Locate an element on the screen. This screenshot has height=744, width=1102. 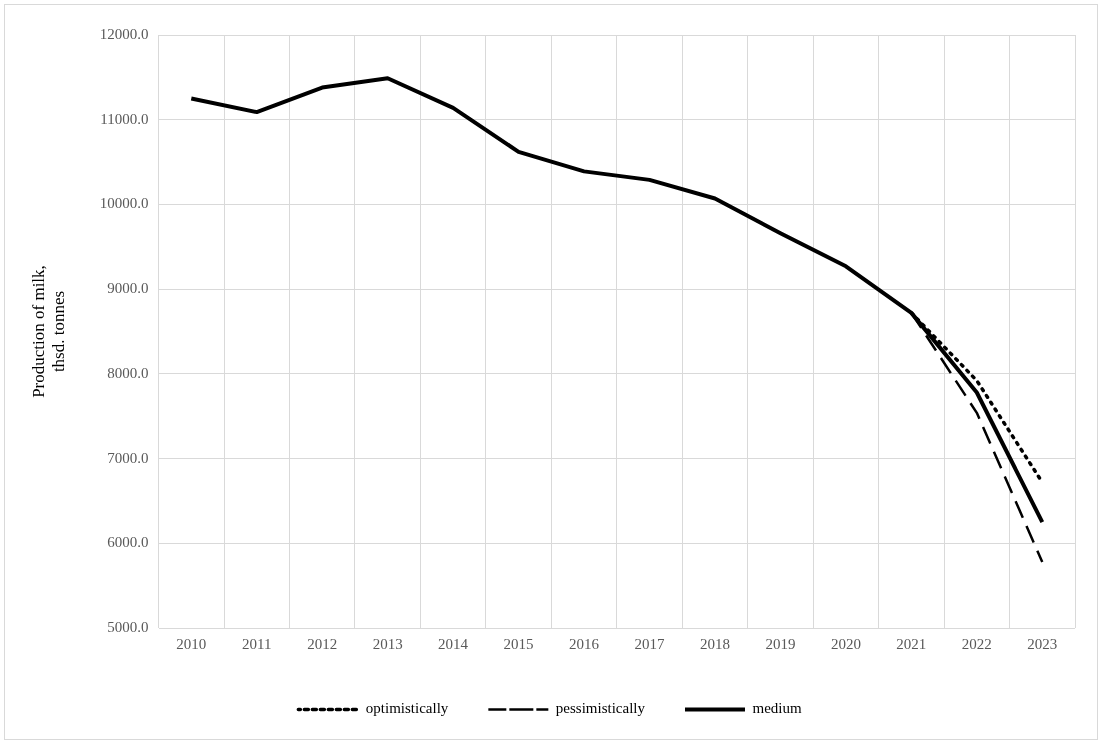
y-tick-label: 8000.0 is located at coordinates (128, 372).